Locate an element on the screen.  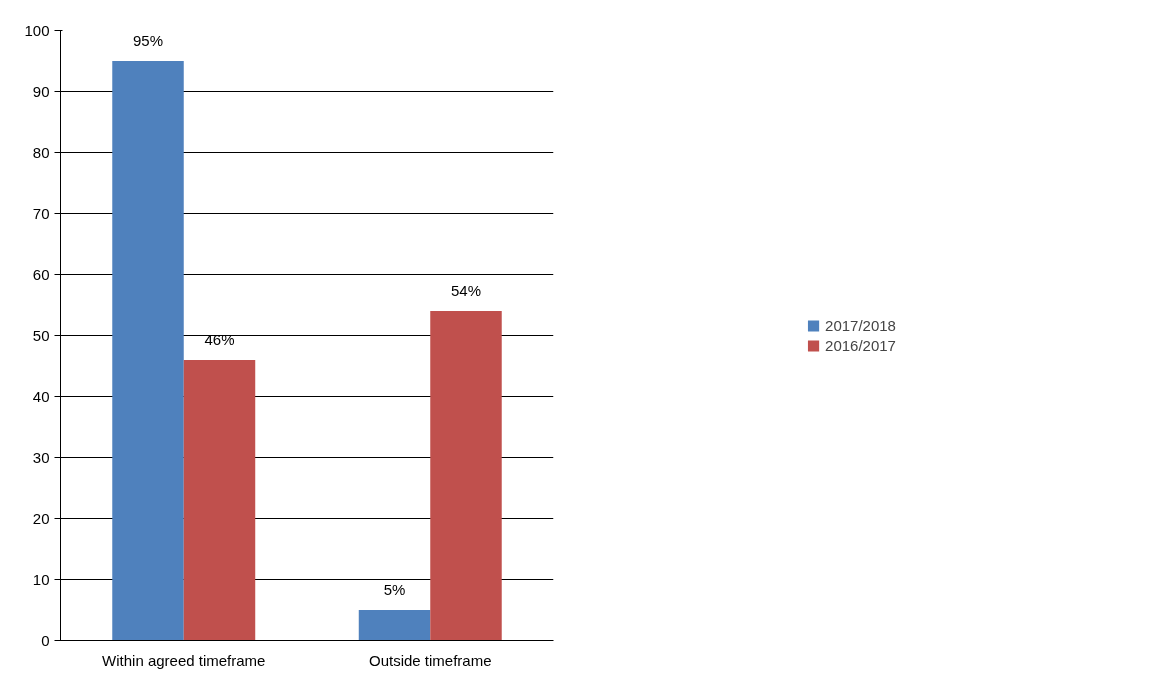
y-tick-label: 20 is located at coordinates (41, 518).